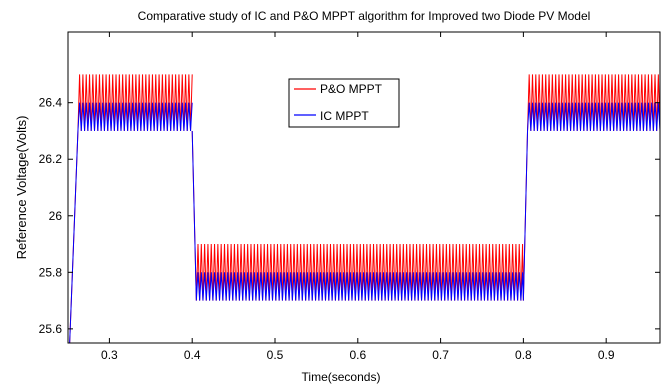 Image resolution: width=664 pixels, height=390 pixels. I want to click on legend-box, so click(344, 103).